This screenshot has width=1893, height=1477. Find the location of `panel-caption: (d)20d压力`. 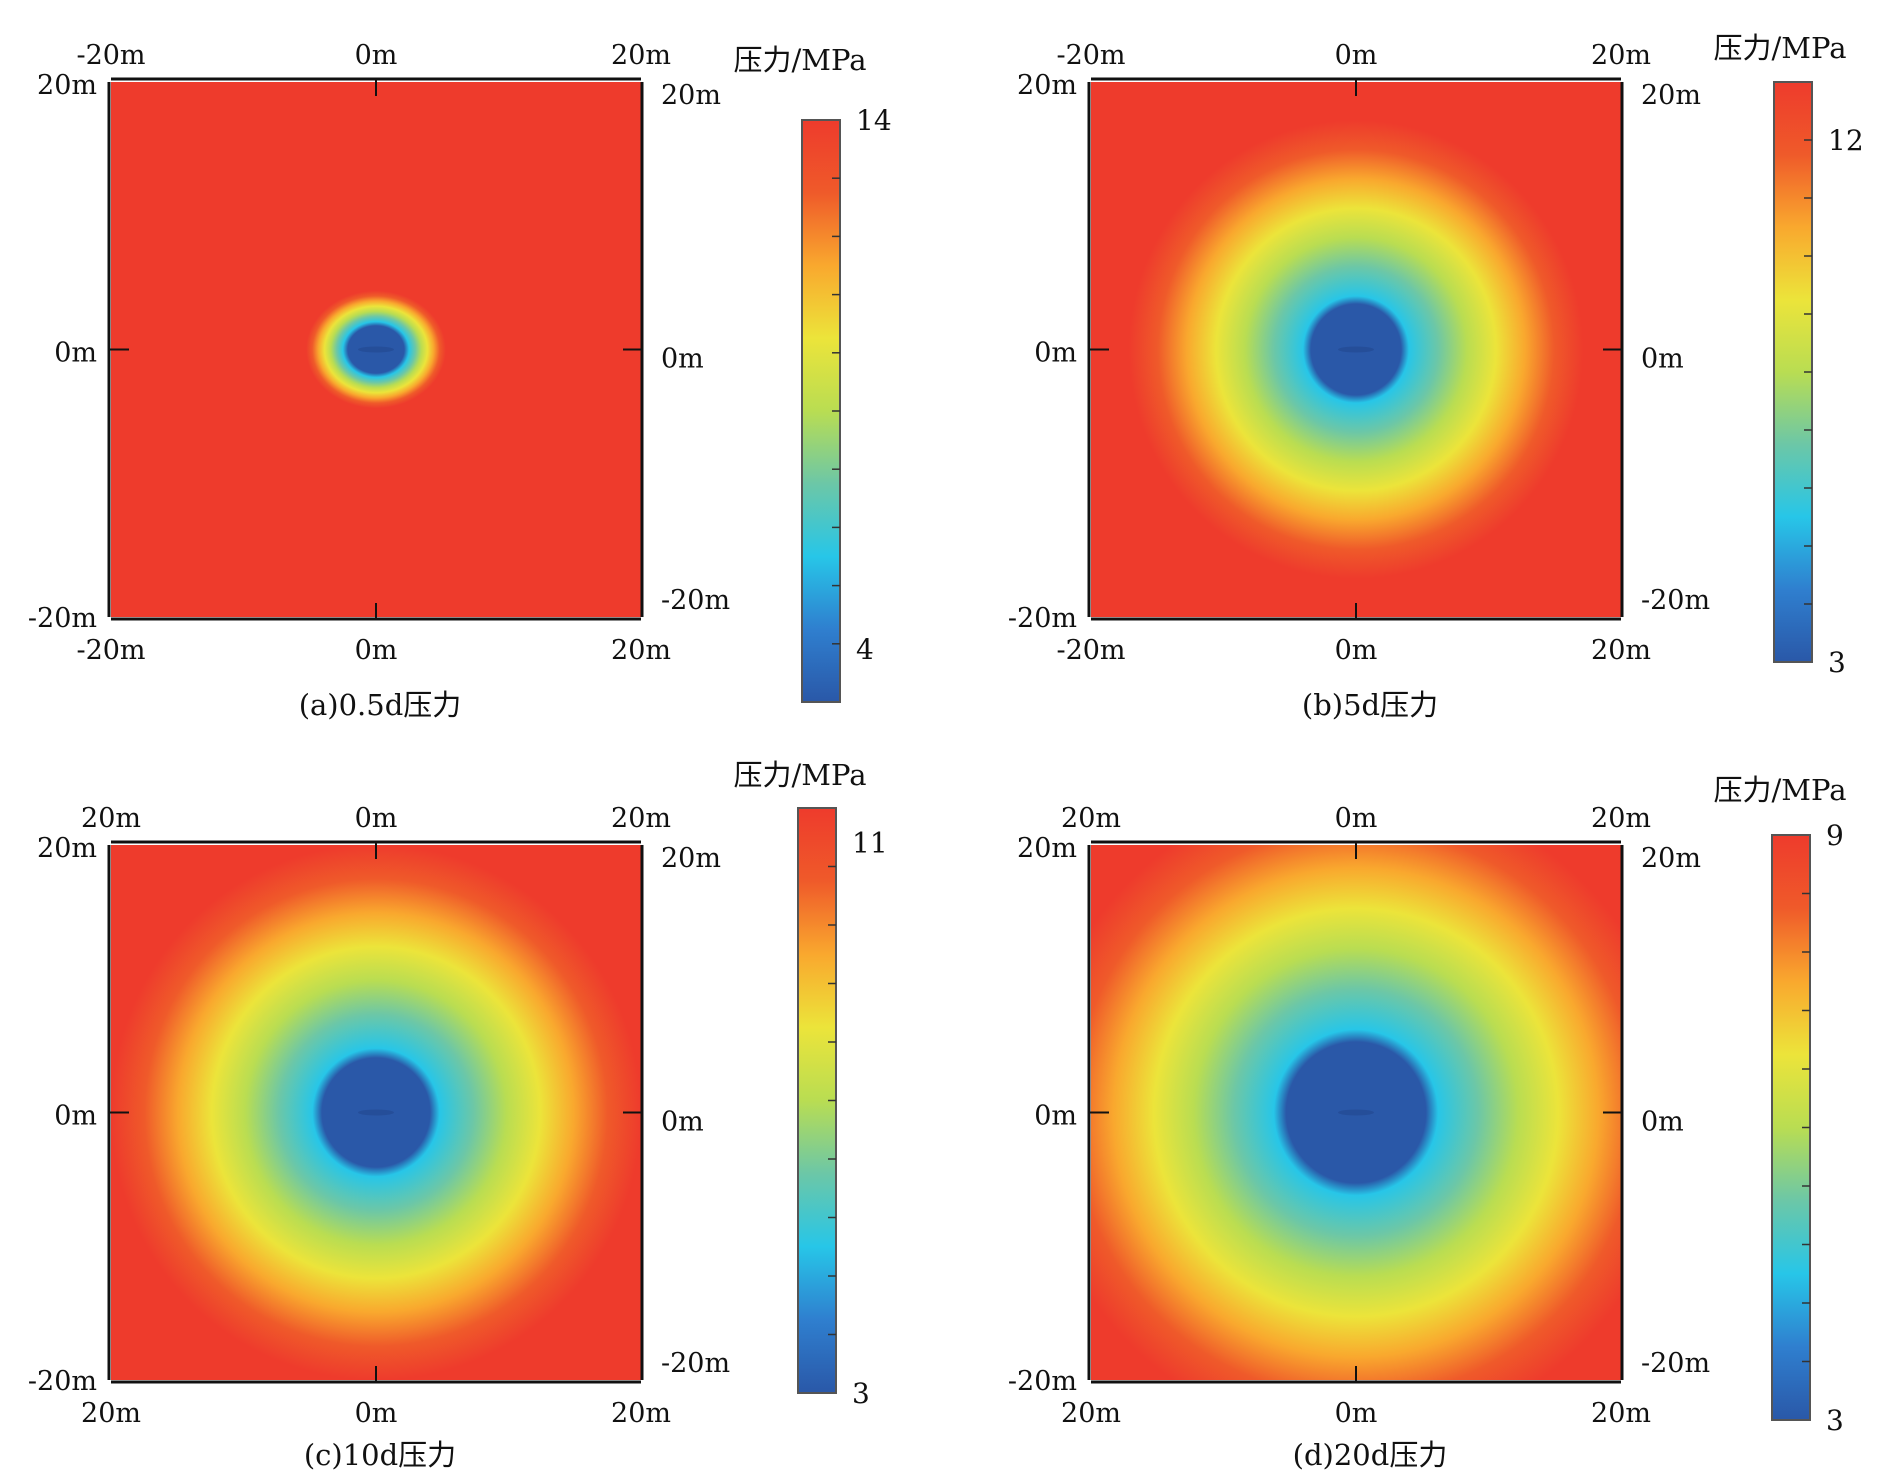

panel-caption: (d)20d压力 is located at coordinates (1370, 1455).